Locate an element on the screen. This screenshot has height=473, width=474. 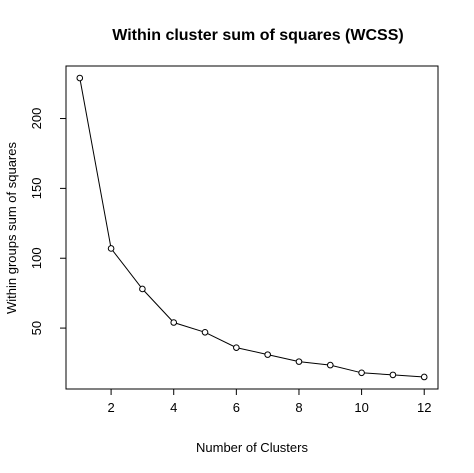
y-axis-label: Within groups sum of squares is located at coordinates (11, 228).